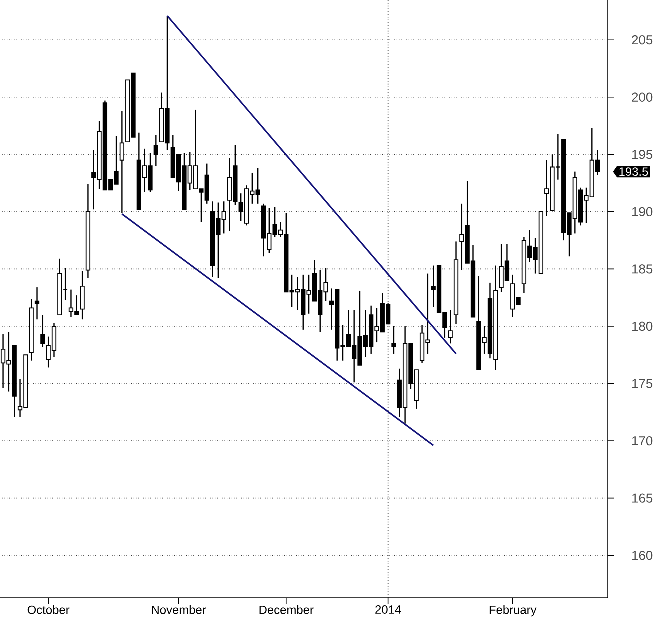 This screenshot has width=665, height=617. Describe the element at coordinates (513, 611) in the screenshot. I see `x-tick-label: February` at that location.